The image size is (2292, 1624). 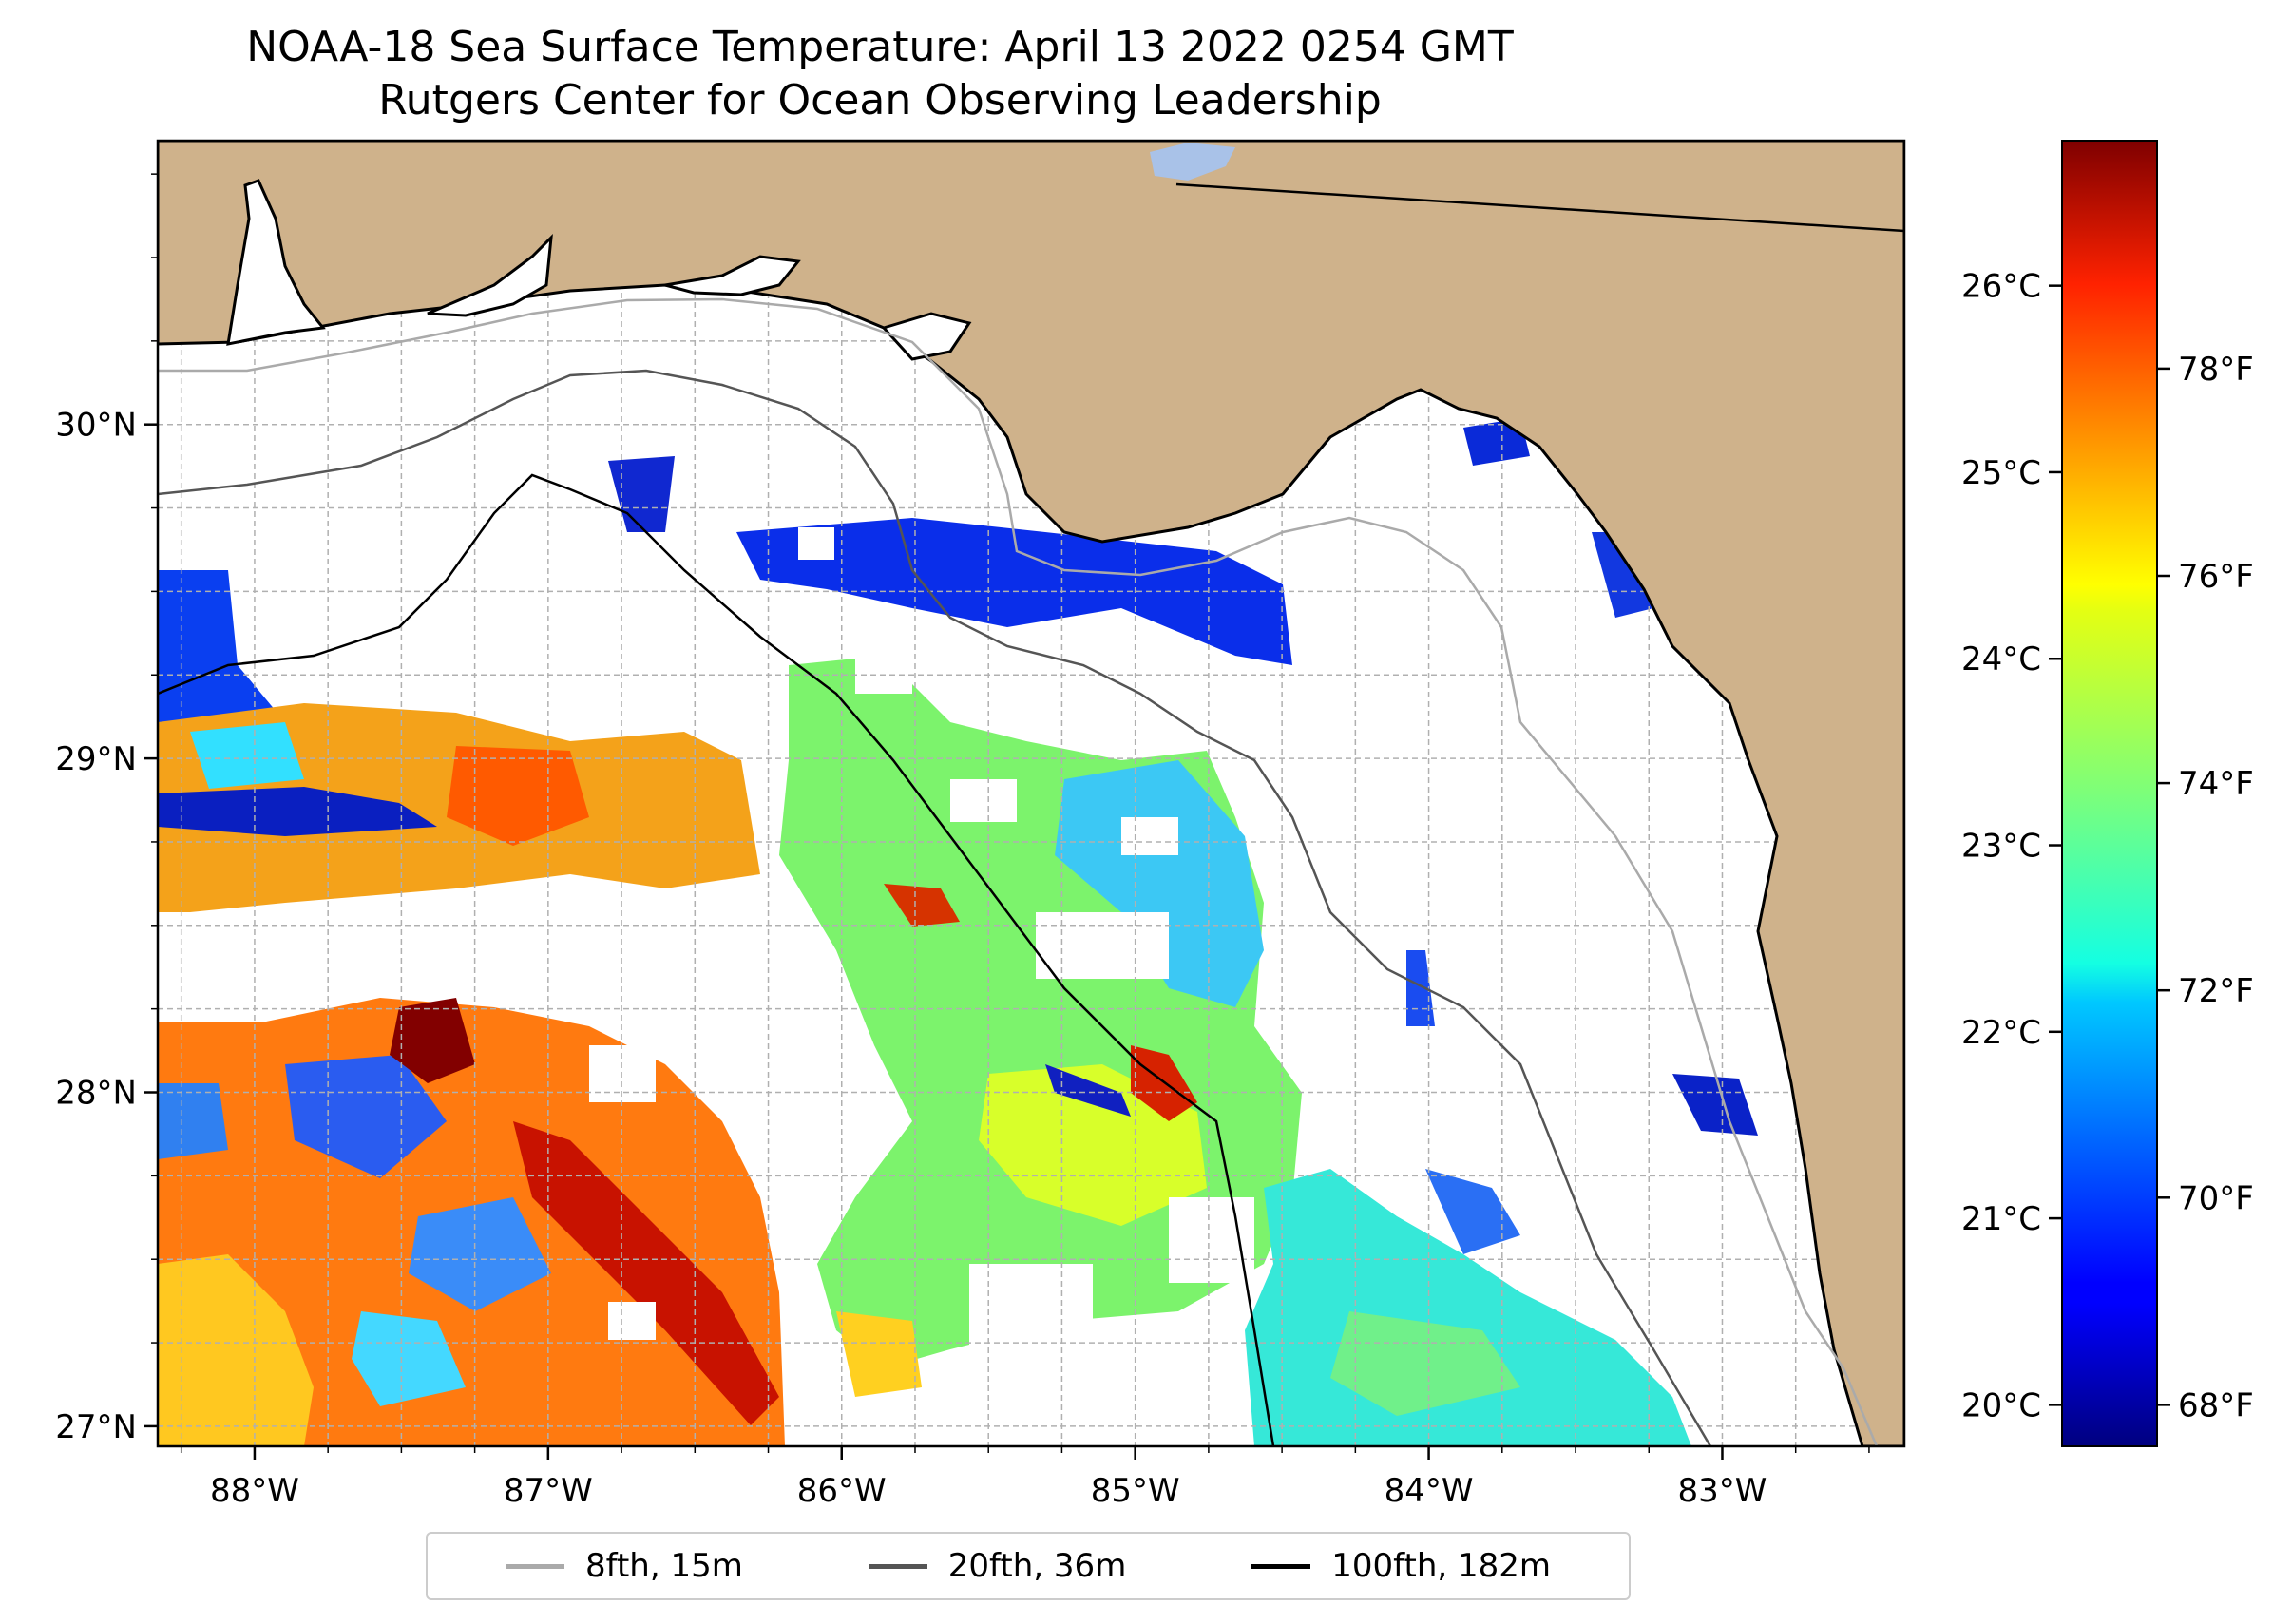 I want to click on colorbar-celsius-label: 23°C, so click(x=2001, y=847).